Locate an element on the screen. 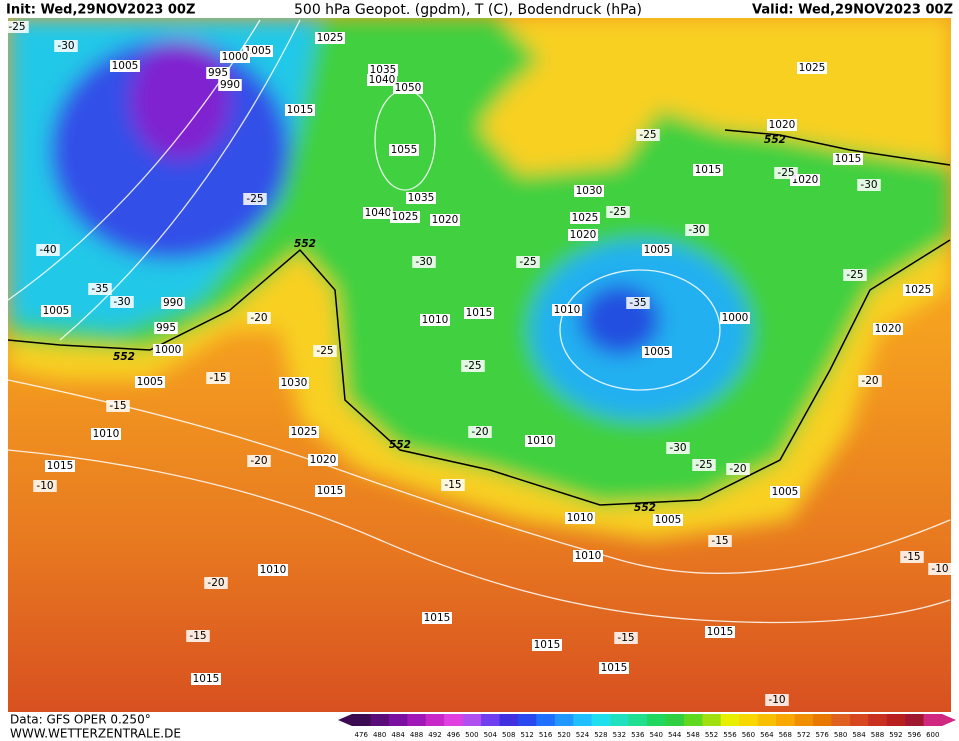 Image resolution: width=959 pixels, height=741 pixels. colorbar-label: 544 is located at coordinates (675, 735).